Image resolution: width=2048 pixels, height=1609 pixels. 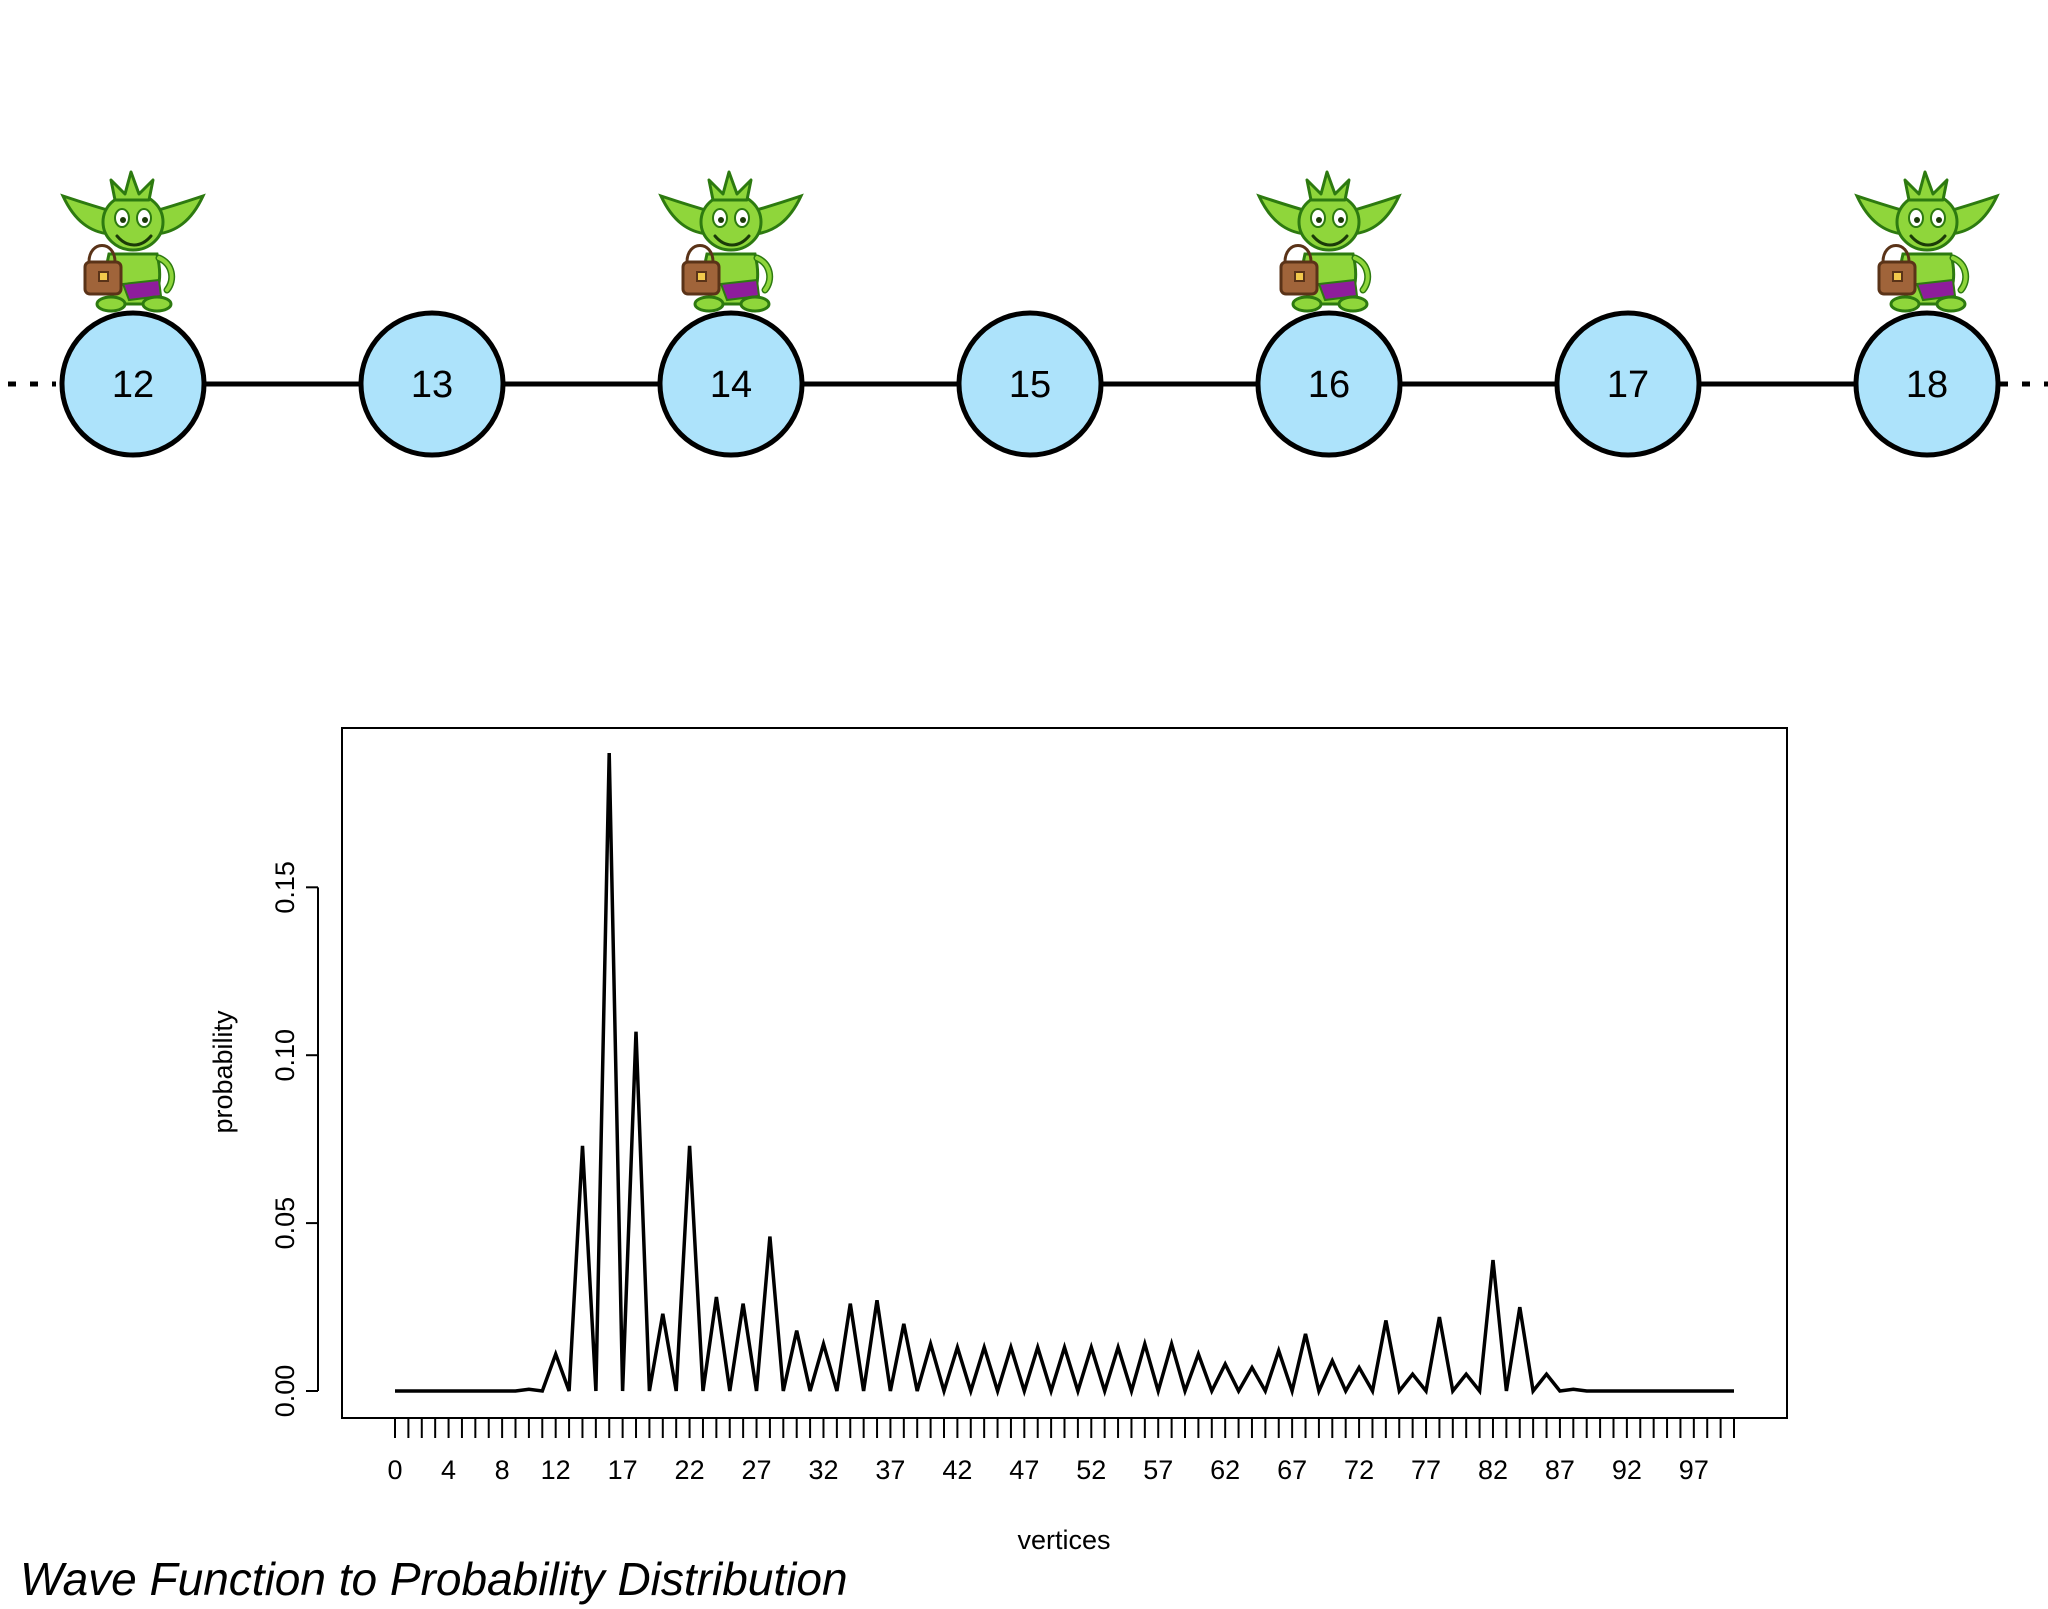 What do you see at coordinates (1560, 1470) in the screenshot?
I see `x-tick-label: 87` at bounding box center [1560, 1470].